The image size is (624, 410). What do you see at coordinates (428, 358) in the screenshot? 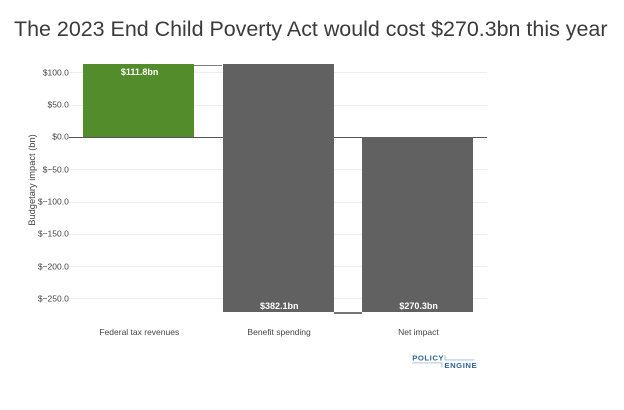
I see `svg-text: POLICY` at bounding box center [428, 358].